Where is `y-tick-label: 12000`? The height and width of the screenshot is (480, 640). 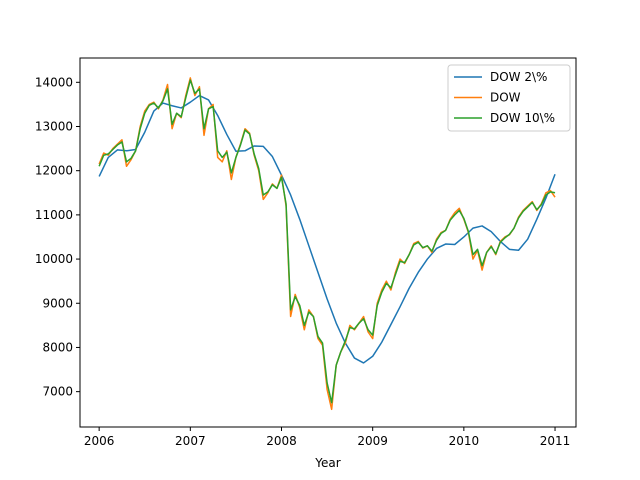 y-tick-label: 12000 is located at coordinates (54, 171).